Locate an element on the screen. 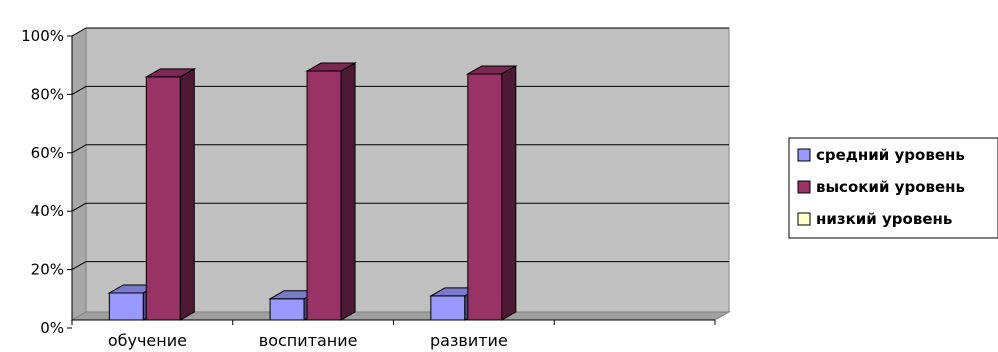  x-category-label: обучение is located at coordinates (147, 340).